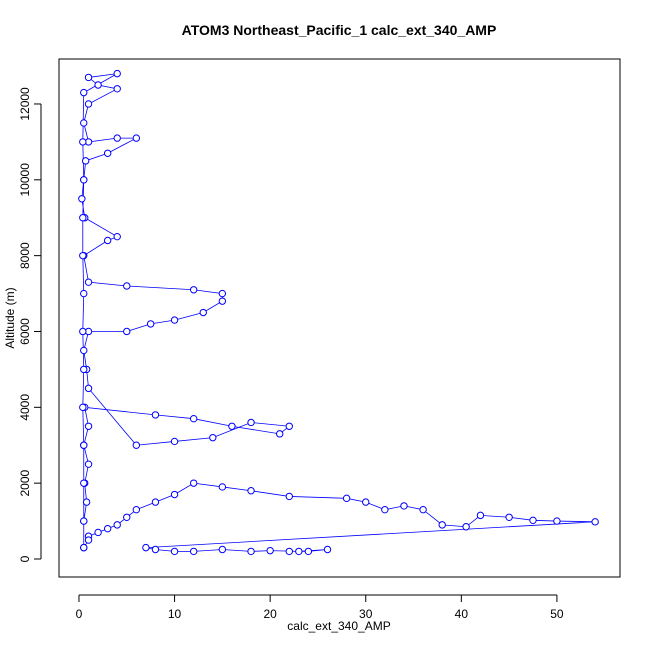 The height and width of the screenshot is (650, 650). I want to click on y-tick-label: 8000, so click(25, 255).